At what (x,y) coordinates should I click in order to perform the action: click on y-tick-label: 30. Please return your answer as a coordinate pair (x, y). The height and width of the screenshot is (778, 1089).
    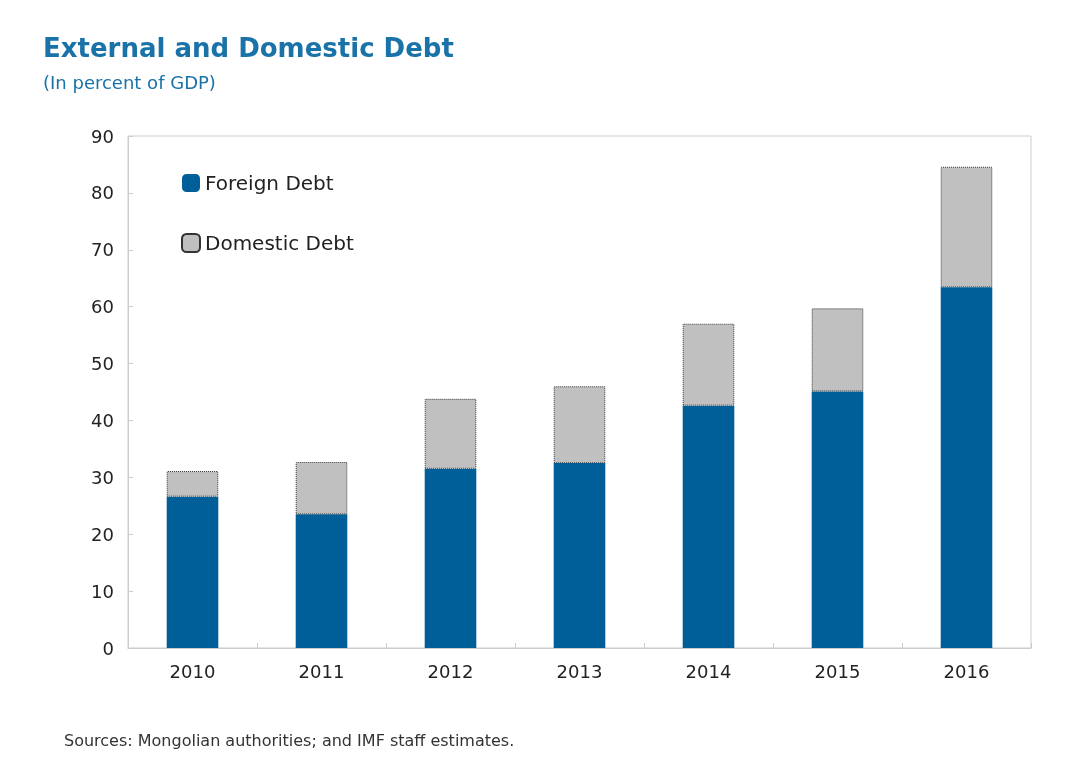
    Looking at the image, I should click on (102, 477).